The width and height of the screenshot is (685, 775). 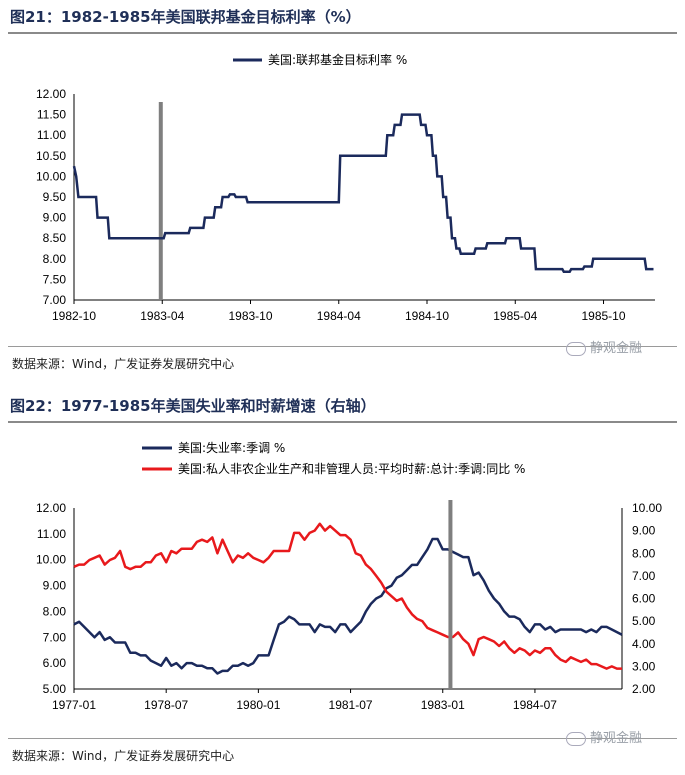 What do you see at coordinates (250, 316) in the screenshot?
I see `x-tick-label: 1983-10` at bounding box center [250, 316].